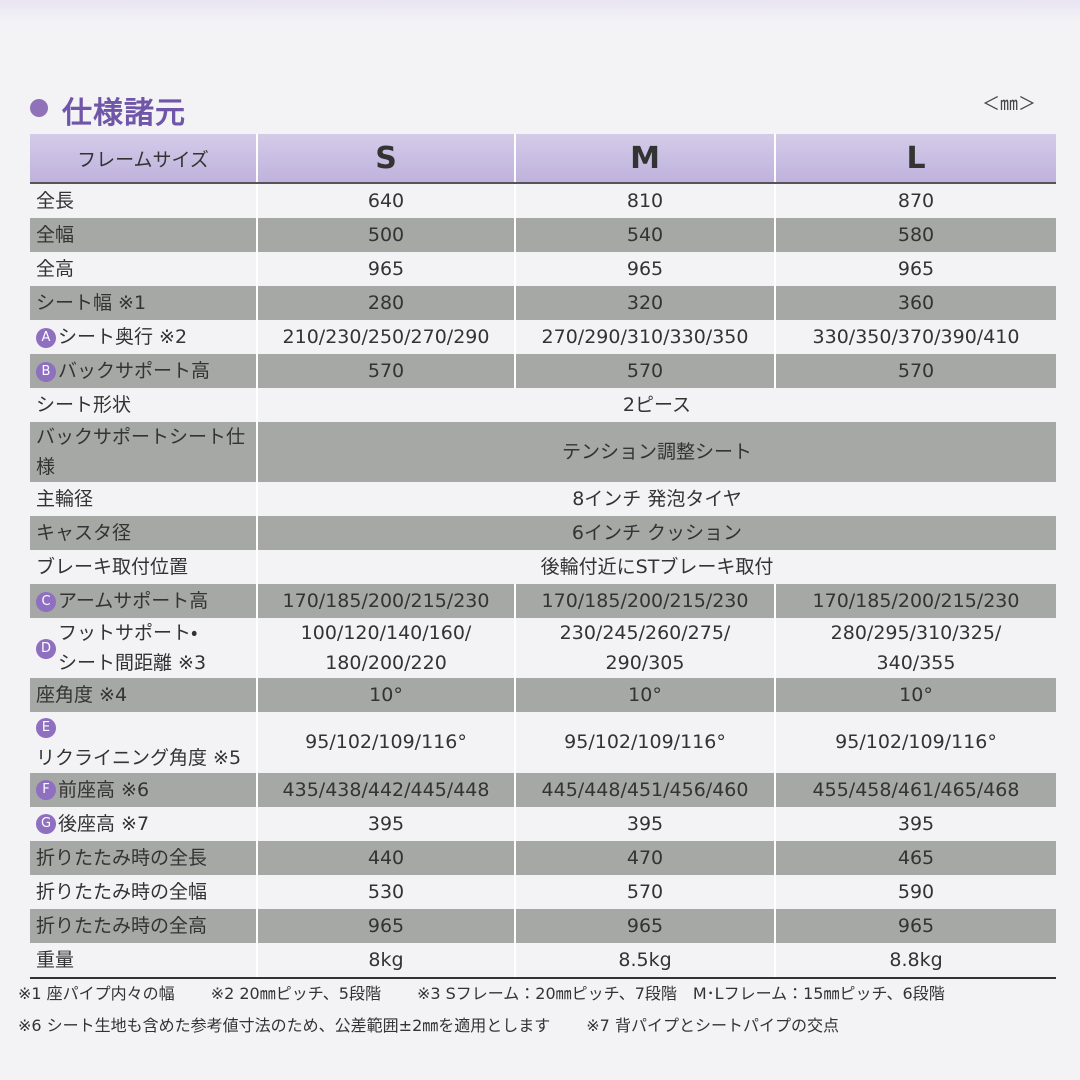 Image resolution: width=1080 pixels, height=1080 pixels. I want to click on title: 仕様諸元, so click(124, 113).